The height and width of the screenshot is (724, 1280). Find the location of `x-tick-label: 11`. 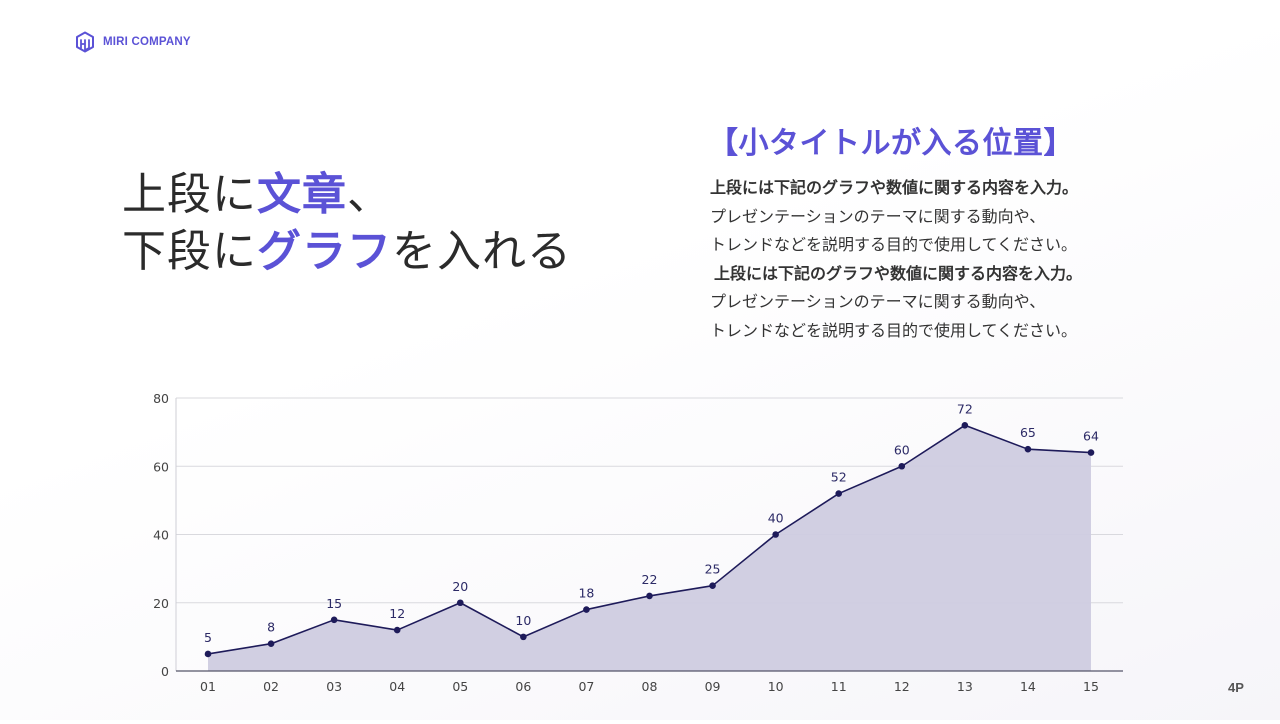

x-tick-label: 11 is located at coordinates (839, 686).